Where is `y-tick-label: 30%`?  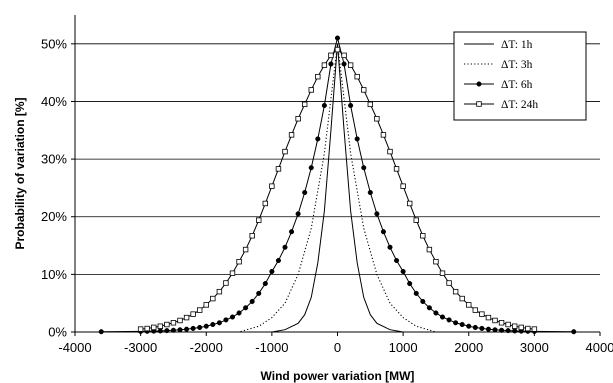 y-tick-label: 30% is located at coordinates (54, 159).